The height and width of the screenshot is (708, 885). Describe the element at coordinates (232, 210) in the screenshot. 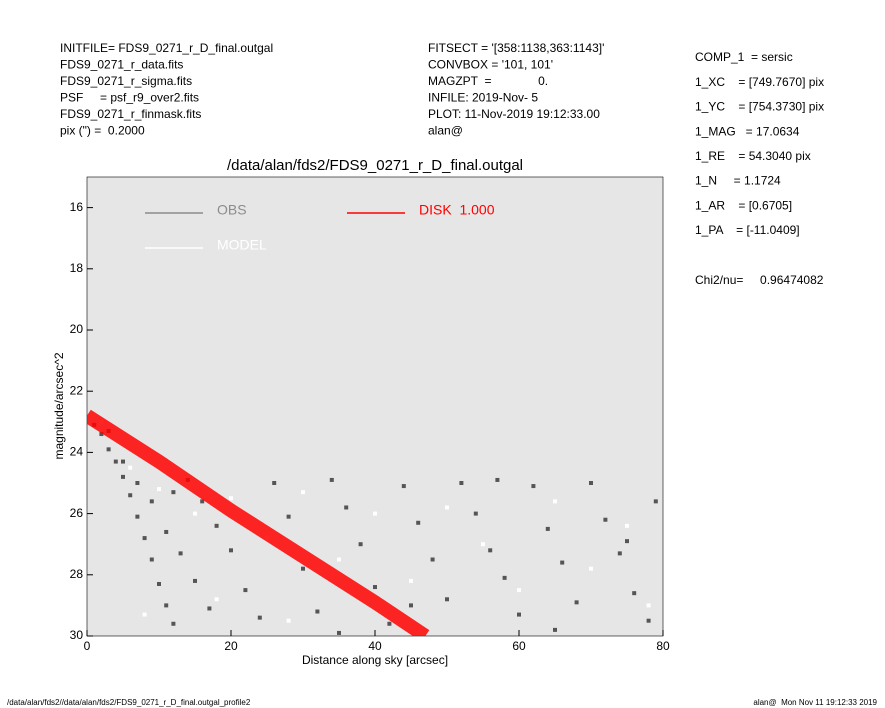

I see `legend-label: OBS` at that location.